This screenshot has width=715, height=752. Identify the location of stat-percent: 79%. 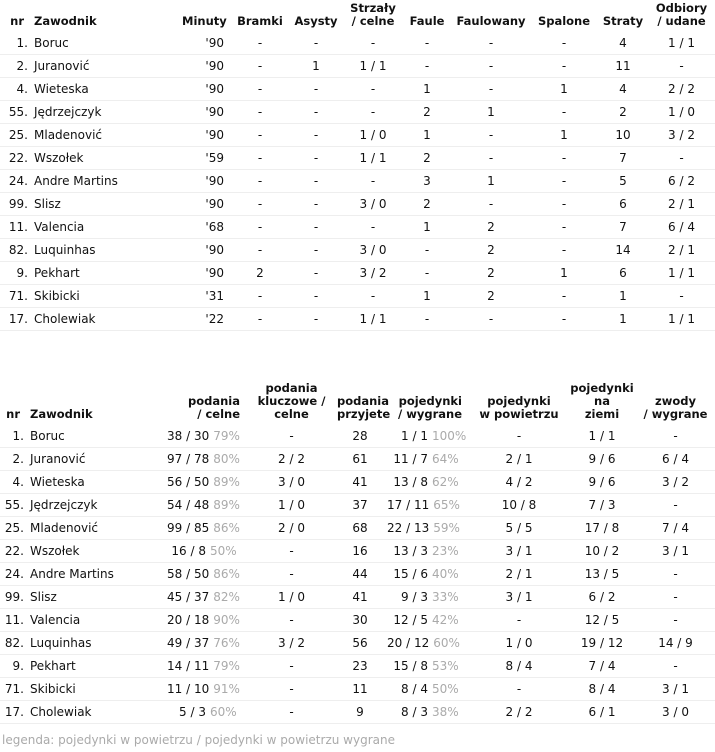
(226, 436).